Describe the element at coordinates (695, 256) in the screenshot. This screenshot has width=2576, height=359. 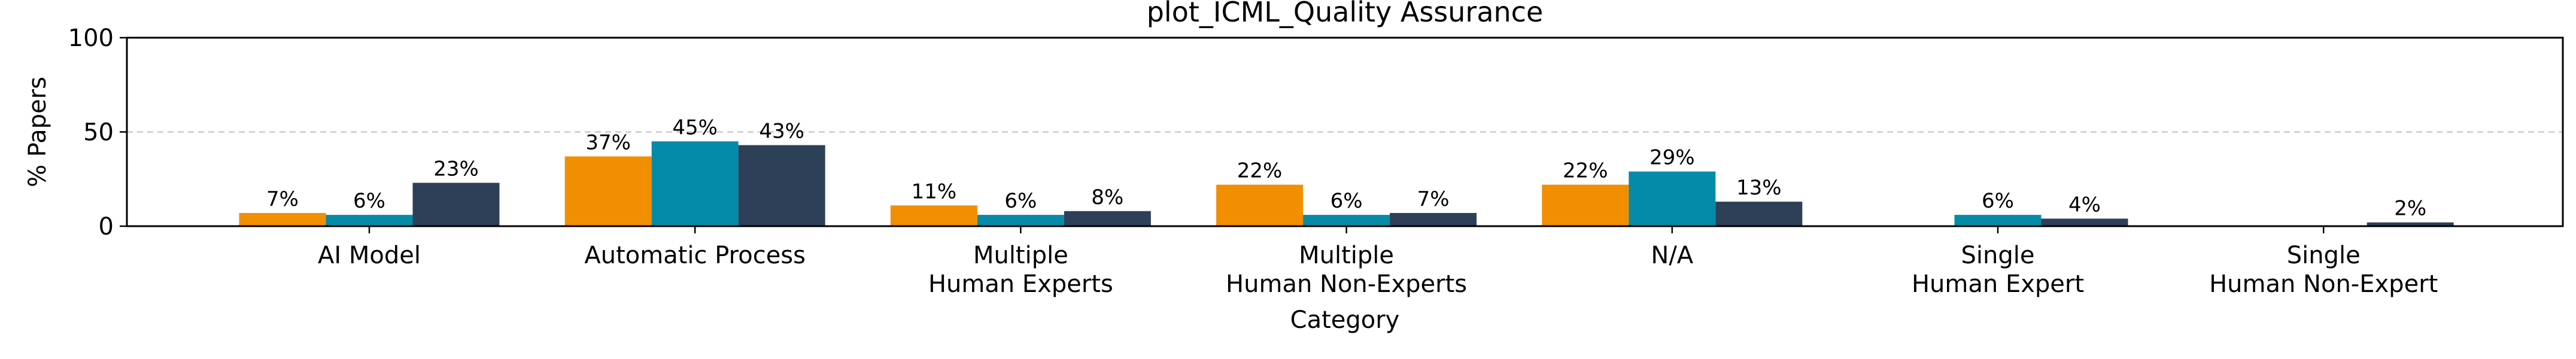
I see `x-tick-label: Automatic Process` at that location.